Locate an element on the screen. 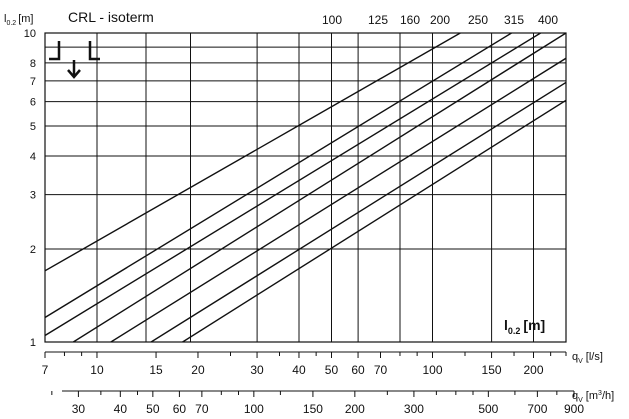 This screenshot has width=629, height=419. x-axis-ls-tick-label: 10 is located at coordinates (97, 370).